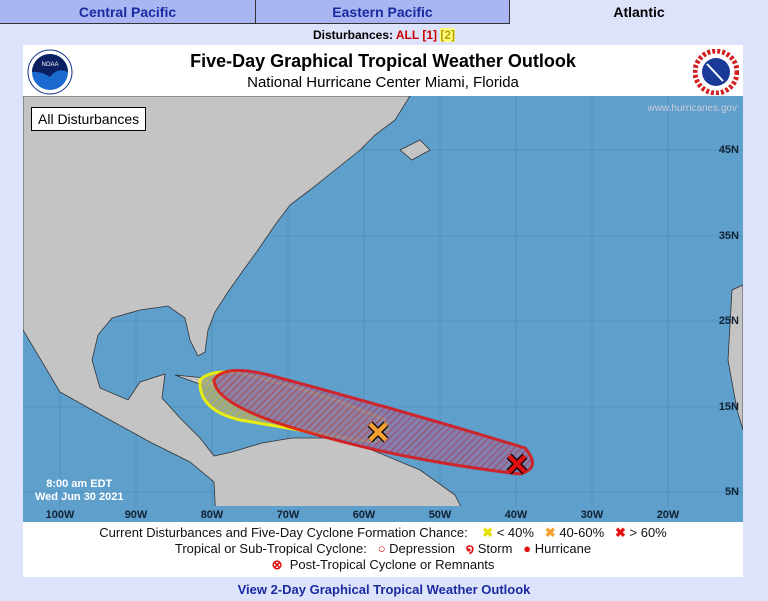 Image resolution: width=768 pixels, height=601 pixels. What do you see at coordinates (731, 492) in the screenshot?
I see `latitude-label: 5N` at bounding box center [731, 492].